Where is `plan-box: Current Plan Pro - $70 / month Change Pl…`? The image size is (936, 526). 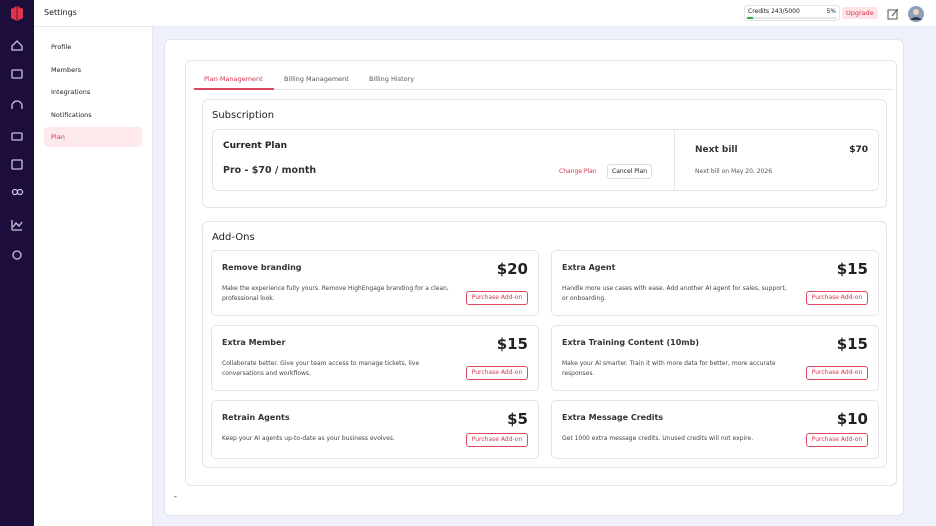
plan-box: Current Plan Pro - $70 / month Change Pl… is located at coordinates (545, 160).